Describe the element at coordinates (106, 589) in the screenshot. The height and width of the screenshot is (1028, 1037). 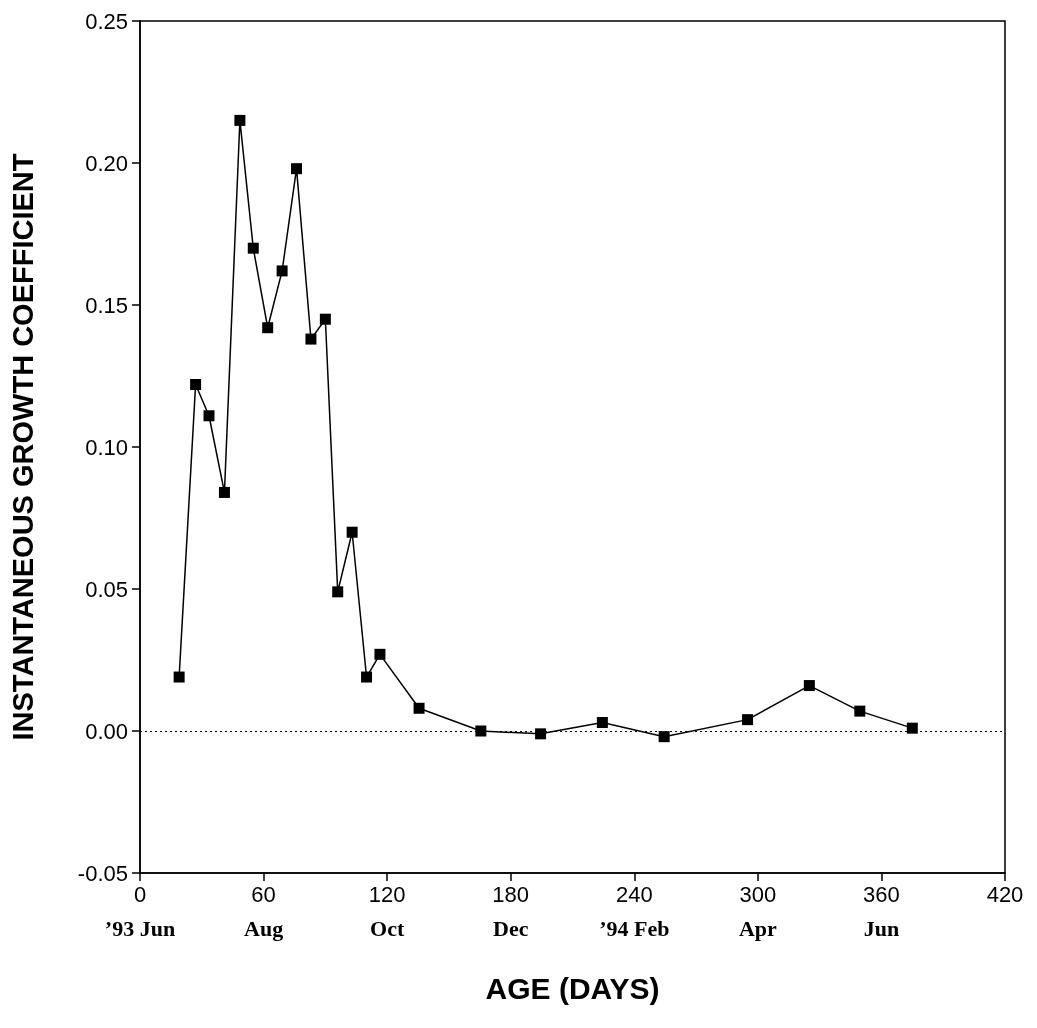
I see `y-tick-label: 0.05` at that location.